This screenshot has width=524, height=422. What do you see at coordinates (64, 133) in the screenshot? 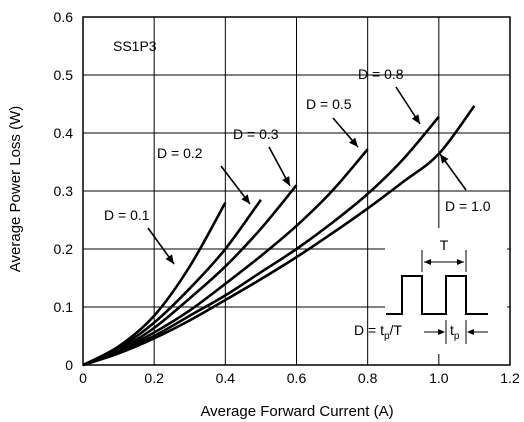
I see `y-tick-label: 0.4` at bounding box center [64, 133].